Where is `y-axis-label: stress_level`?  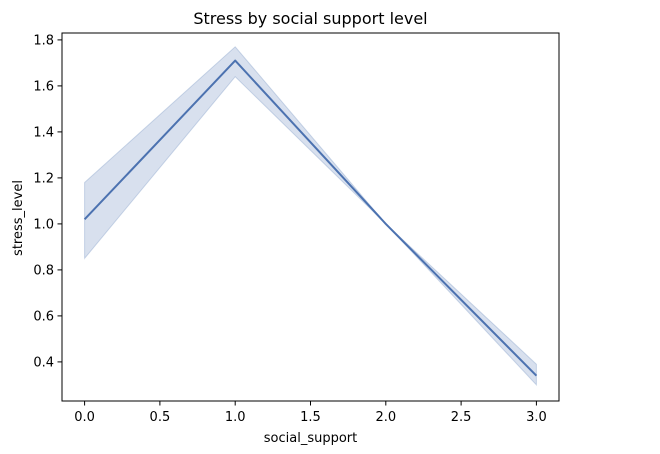 y-axis-label: stress_level is located at coordinates (18, 218).